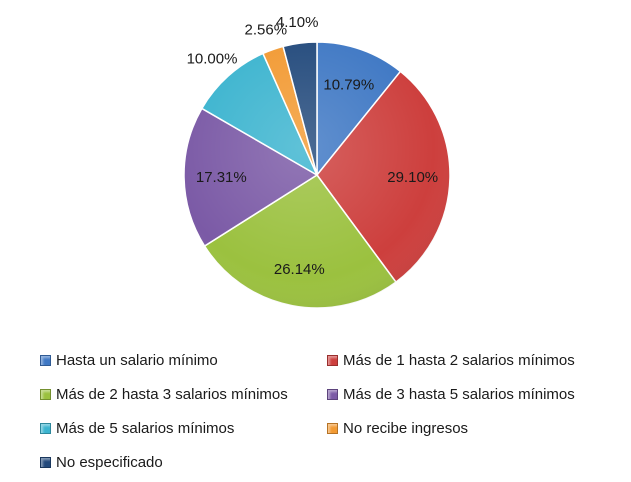 The image size is (631, 482). Describe the element at coordinates (266, 30) in the screenshot. I see `data-label: 2.56%` at that location.